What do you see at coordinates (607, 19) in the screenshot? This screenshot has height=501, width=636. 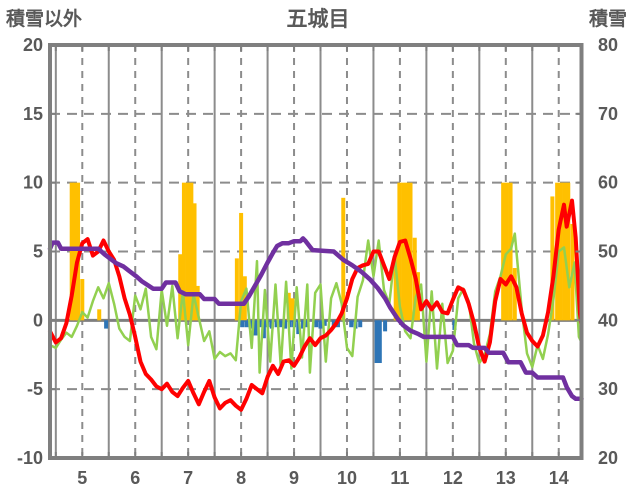 I see `right-axis-title: 積雪` at bounding box center [607, 19].